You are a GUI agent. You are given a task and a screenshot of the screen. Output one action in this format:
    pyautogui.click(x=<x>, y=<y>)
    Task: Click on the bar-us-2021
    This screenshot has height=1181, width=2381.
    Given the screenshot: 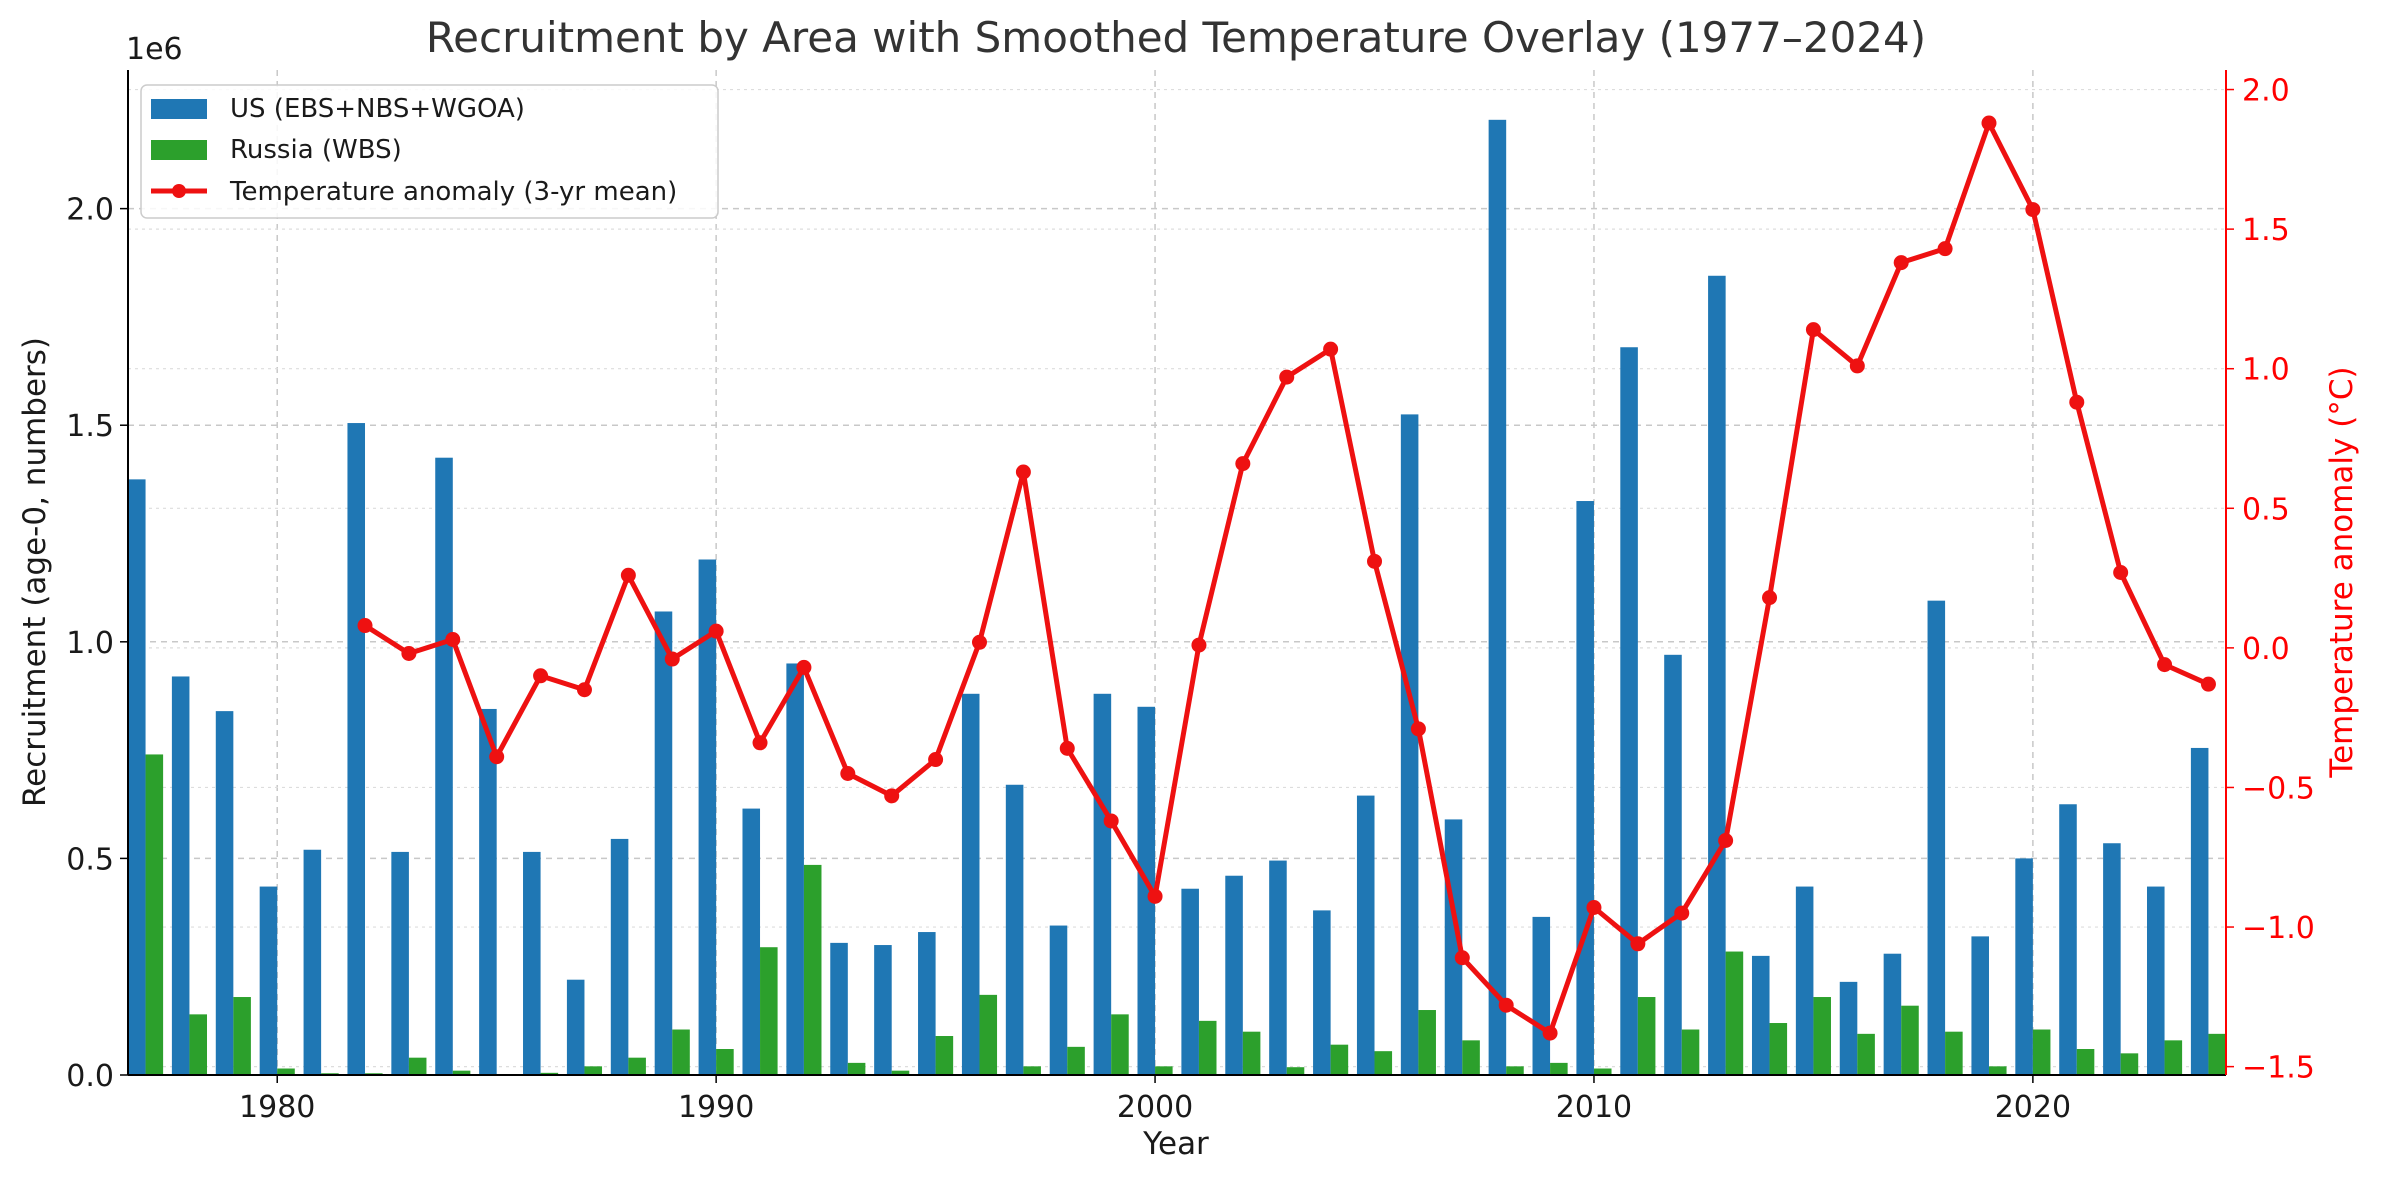 What is the action you would take?
    pyautogui.click(x=2068, y=939)
    